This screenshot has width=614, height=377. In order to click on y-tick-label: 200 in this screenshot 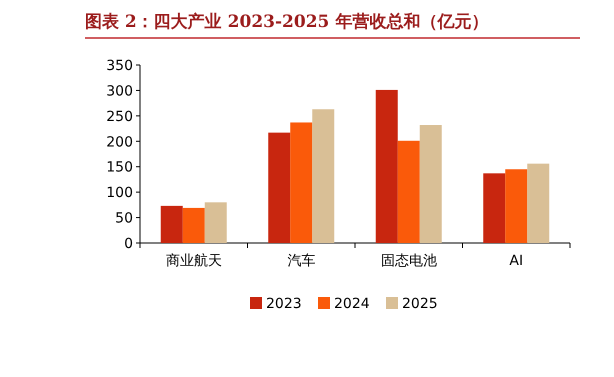, I will do `click(119, 142)`.